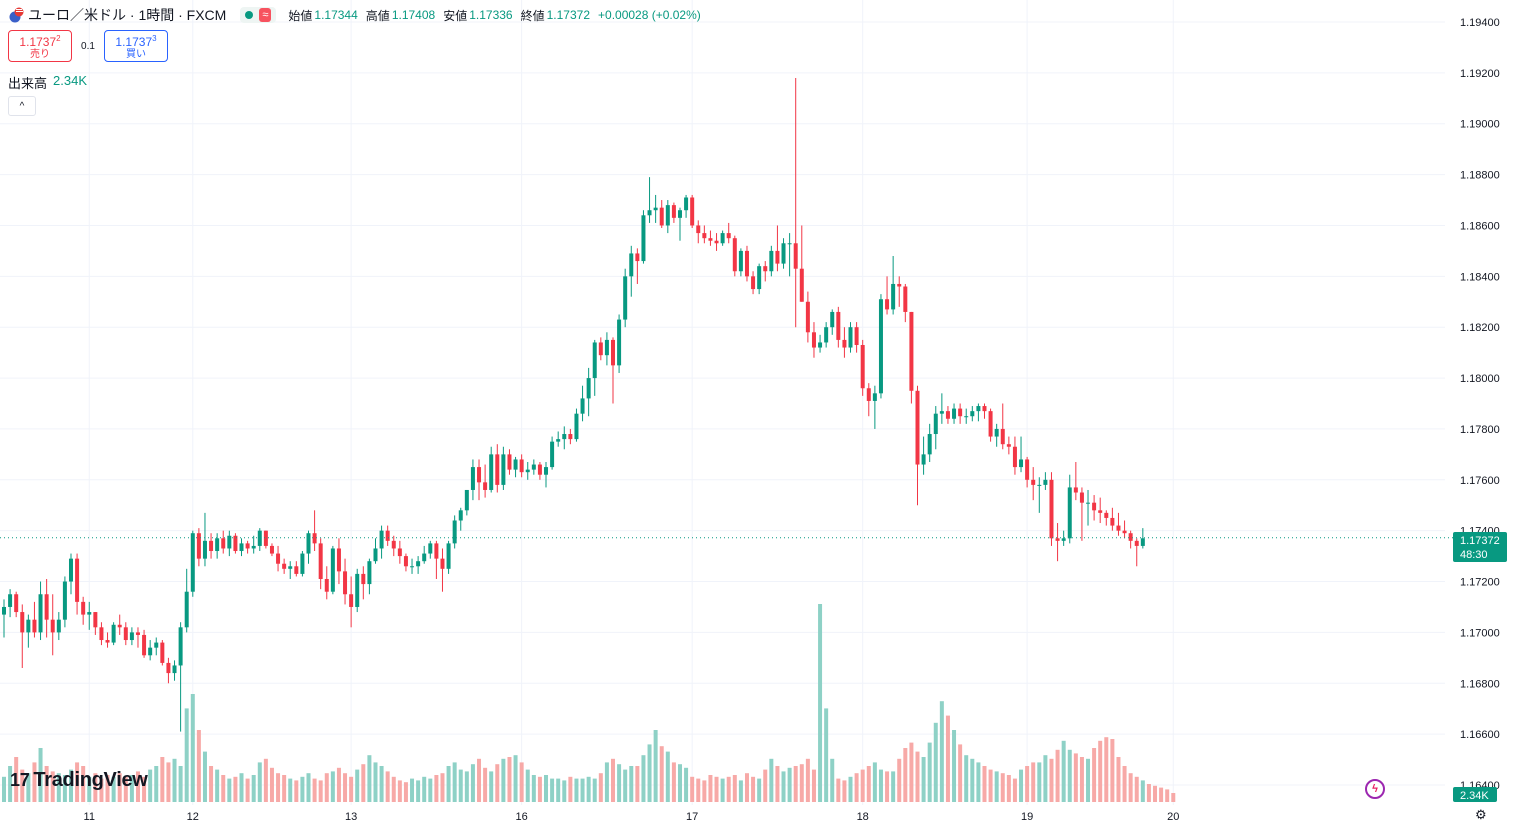 This screenshot has width=1513, height=827. I want to click on tradingview-logo: 17 TradingView, so click(79, 780).